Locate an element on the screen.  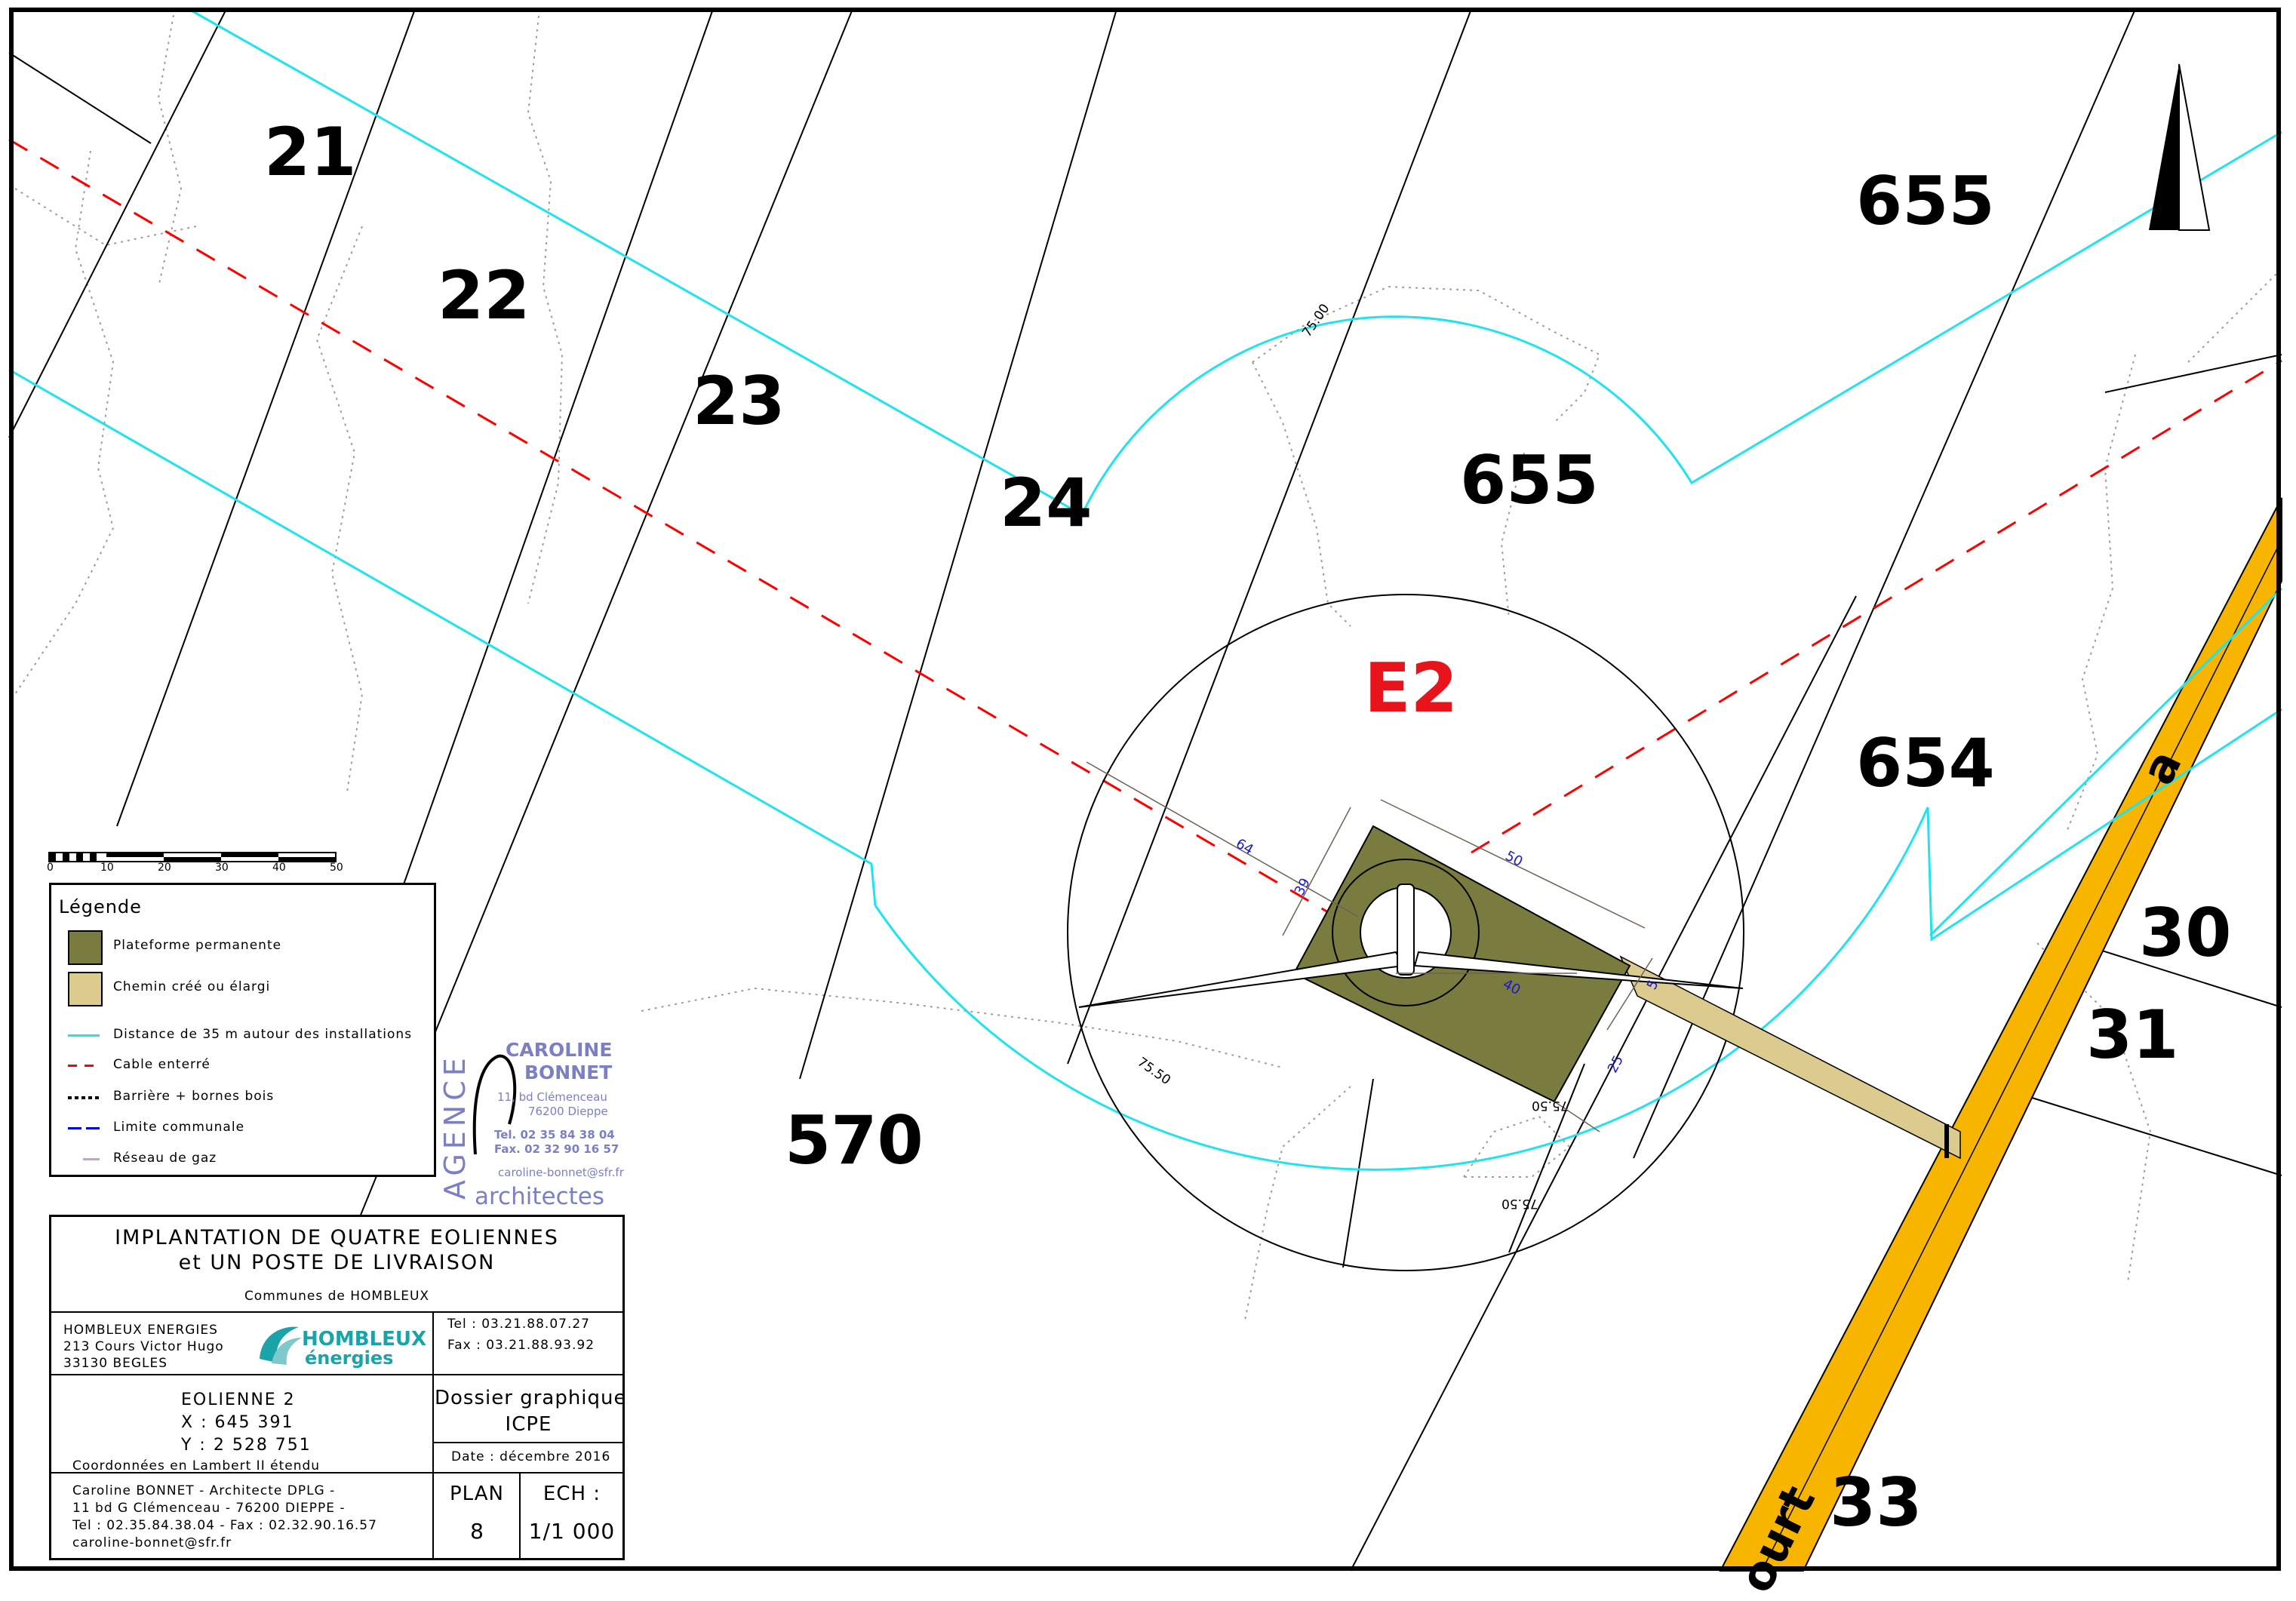
legend-item-label: Cable enterré is located at coordinates (162, 1064).